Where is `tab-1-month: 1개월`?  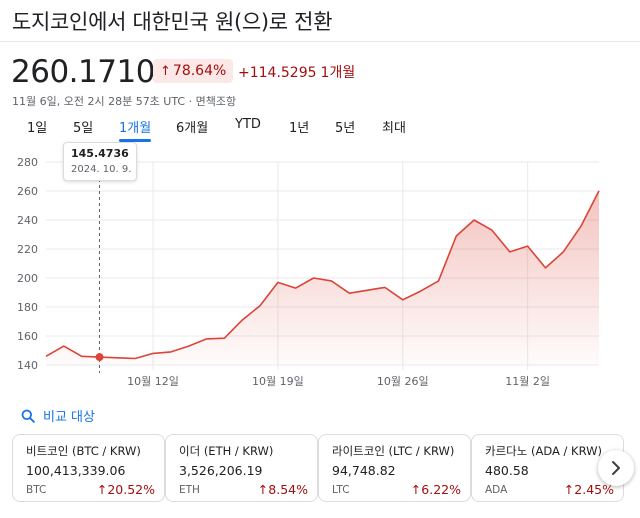 tab-1-month: 1개월 is located at coordinates (135, 129).